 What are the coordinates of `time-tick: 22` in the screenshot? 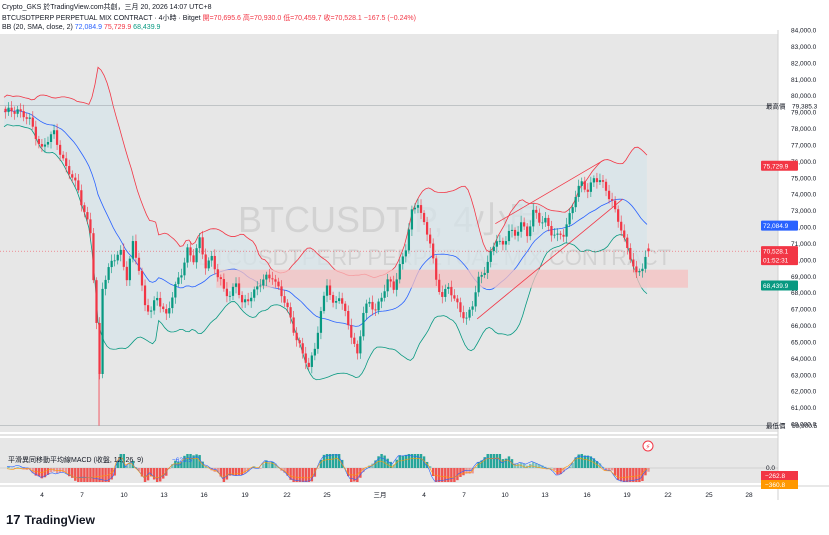 It's located at (287, 495).